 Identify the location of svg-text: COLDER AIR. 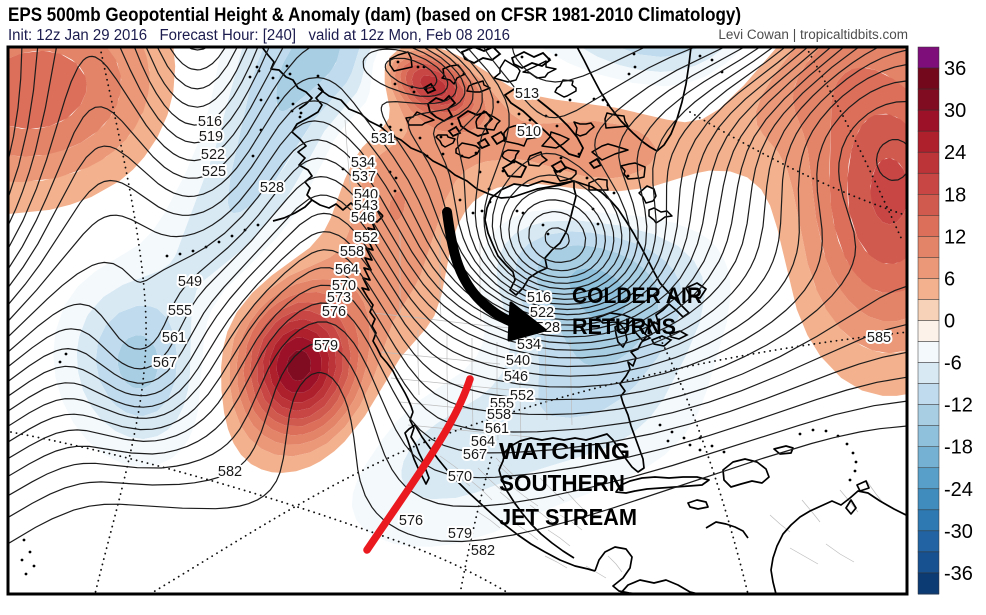
(637, 295).